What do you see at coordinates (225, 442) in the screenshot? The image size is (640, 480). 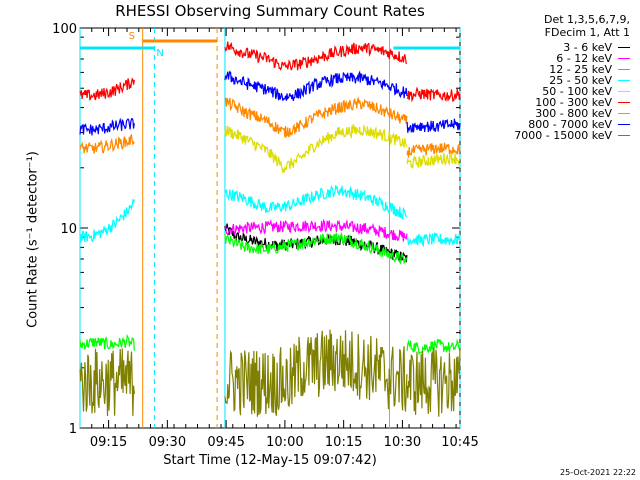 I see `x-tick-label: 09:45` at bounding box center [225, 442].